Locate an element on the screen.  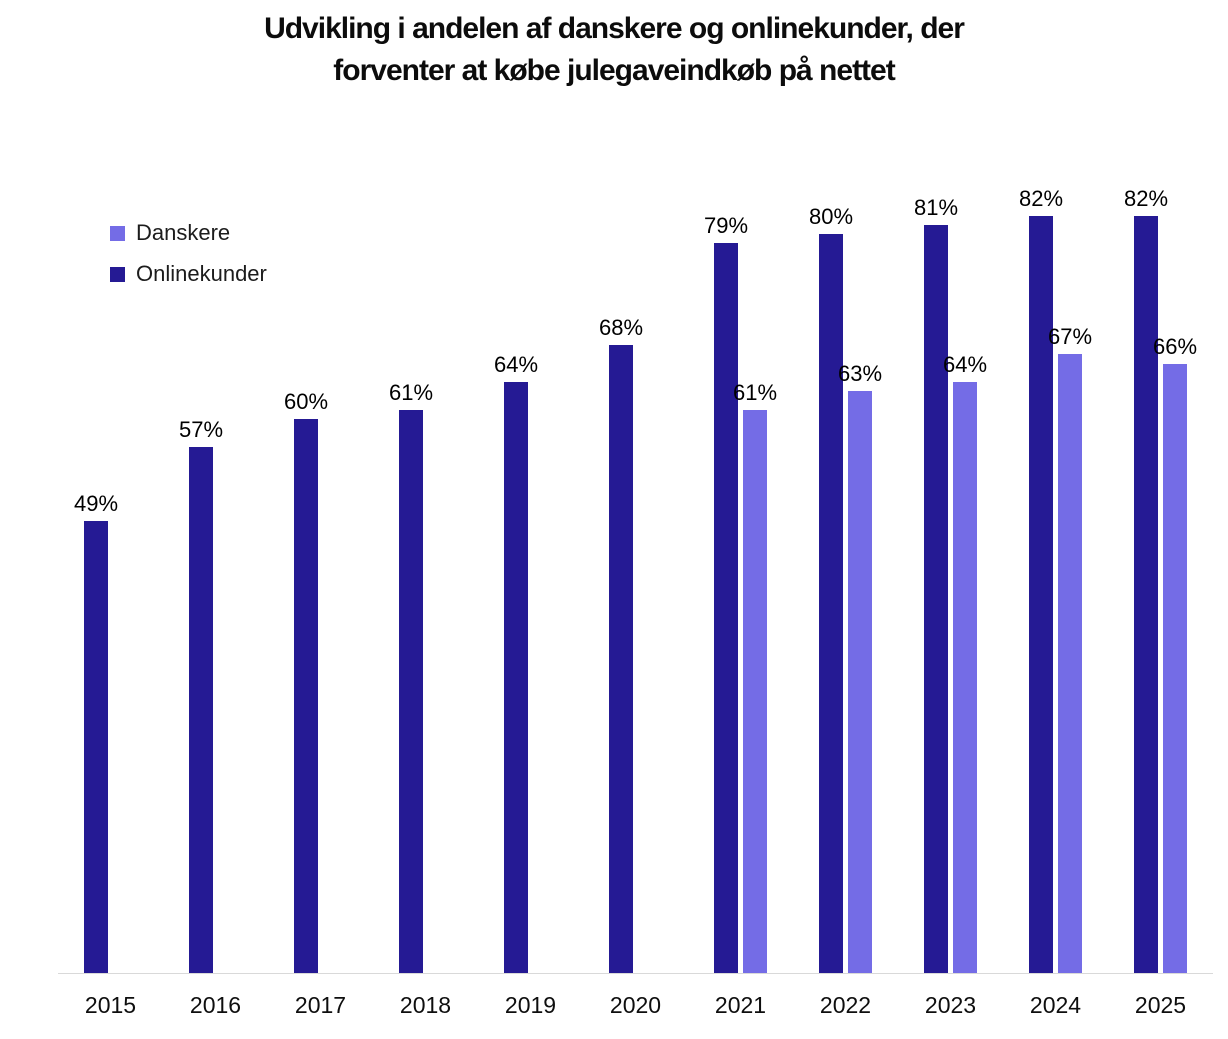
year-group-2017: 60% is located at coordinates (320, 581).